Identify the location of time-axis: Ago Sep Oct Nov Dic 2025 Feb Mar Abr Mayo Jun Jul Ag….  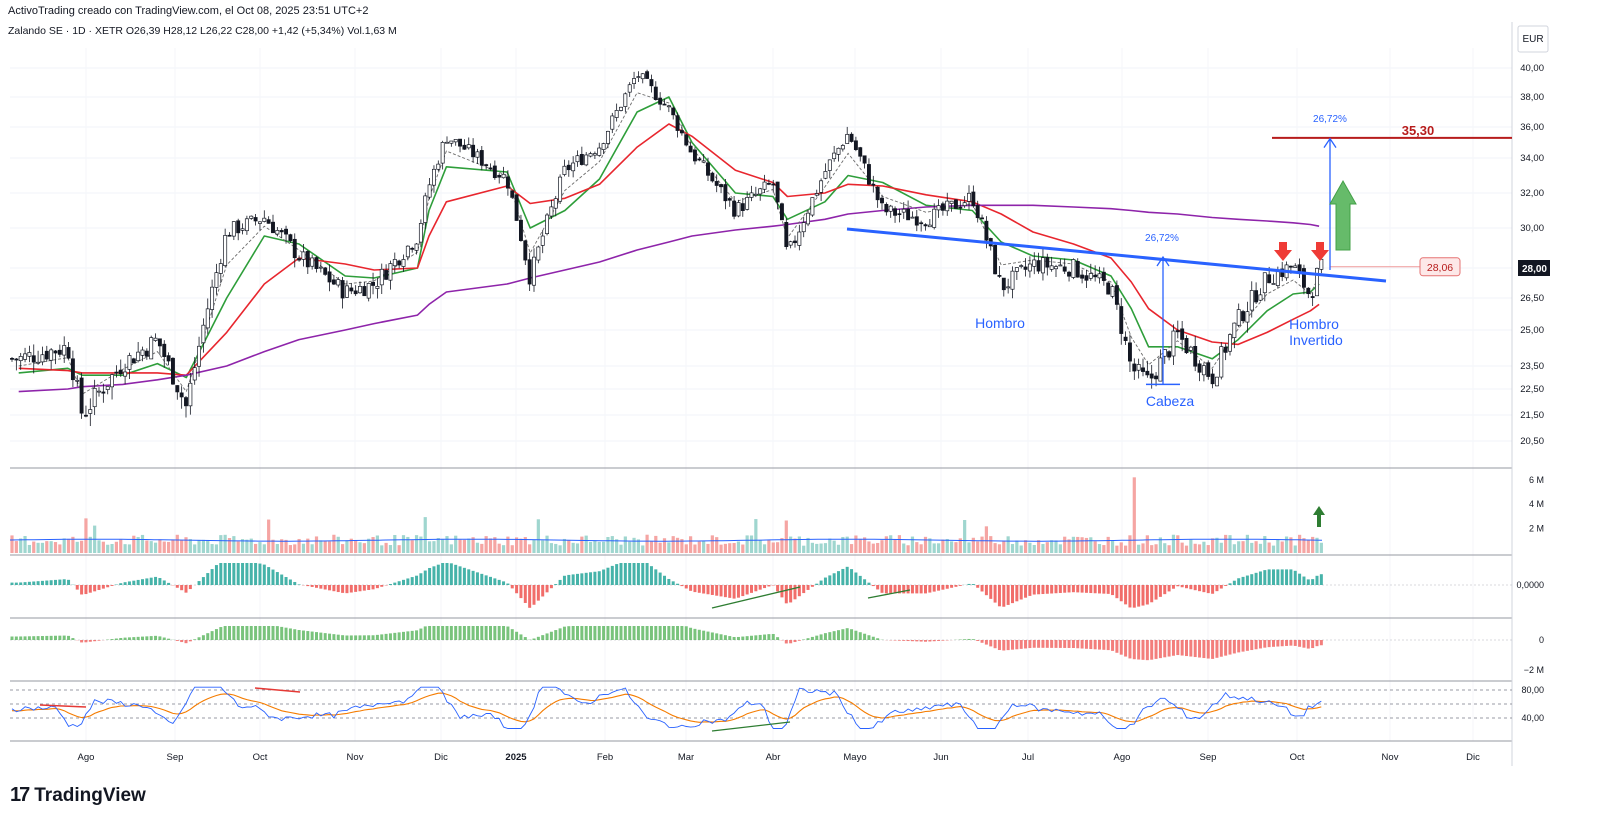
(779, 757).